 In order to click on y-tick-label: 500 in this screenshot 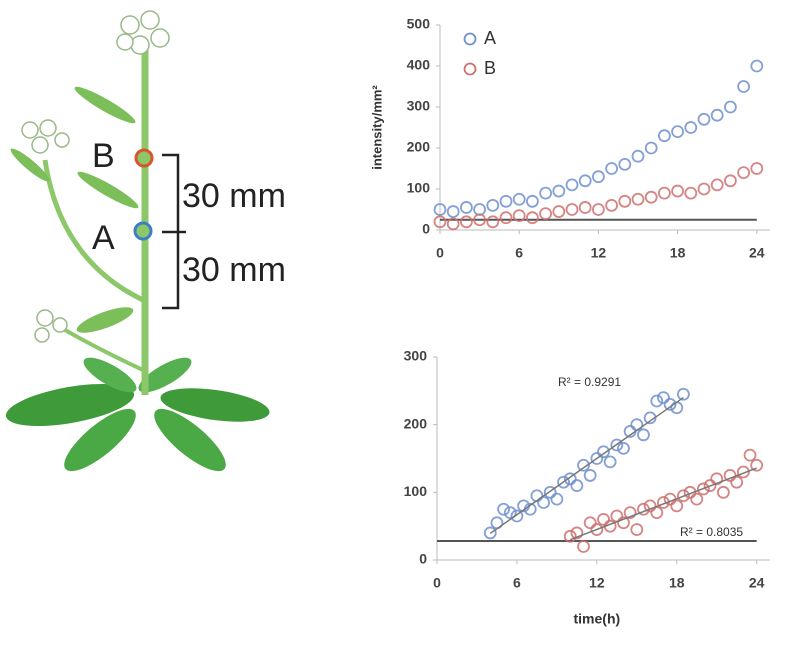, I will do `click(419, 24)`.